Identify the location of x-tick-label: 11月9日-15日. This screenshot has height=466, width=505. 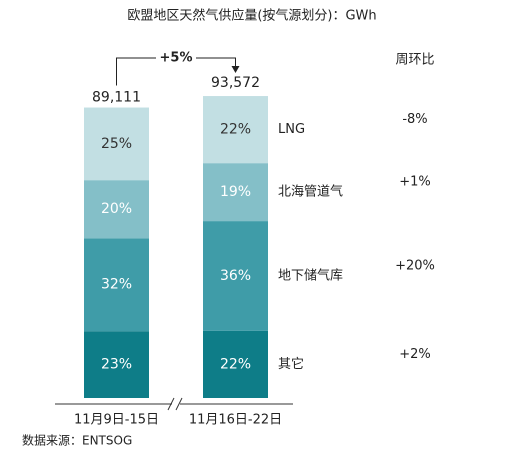
(116, 420).